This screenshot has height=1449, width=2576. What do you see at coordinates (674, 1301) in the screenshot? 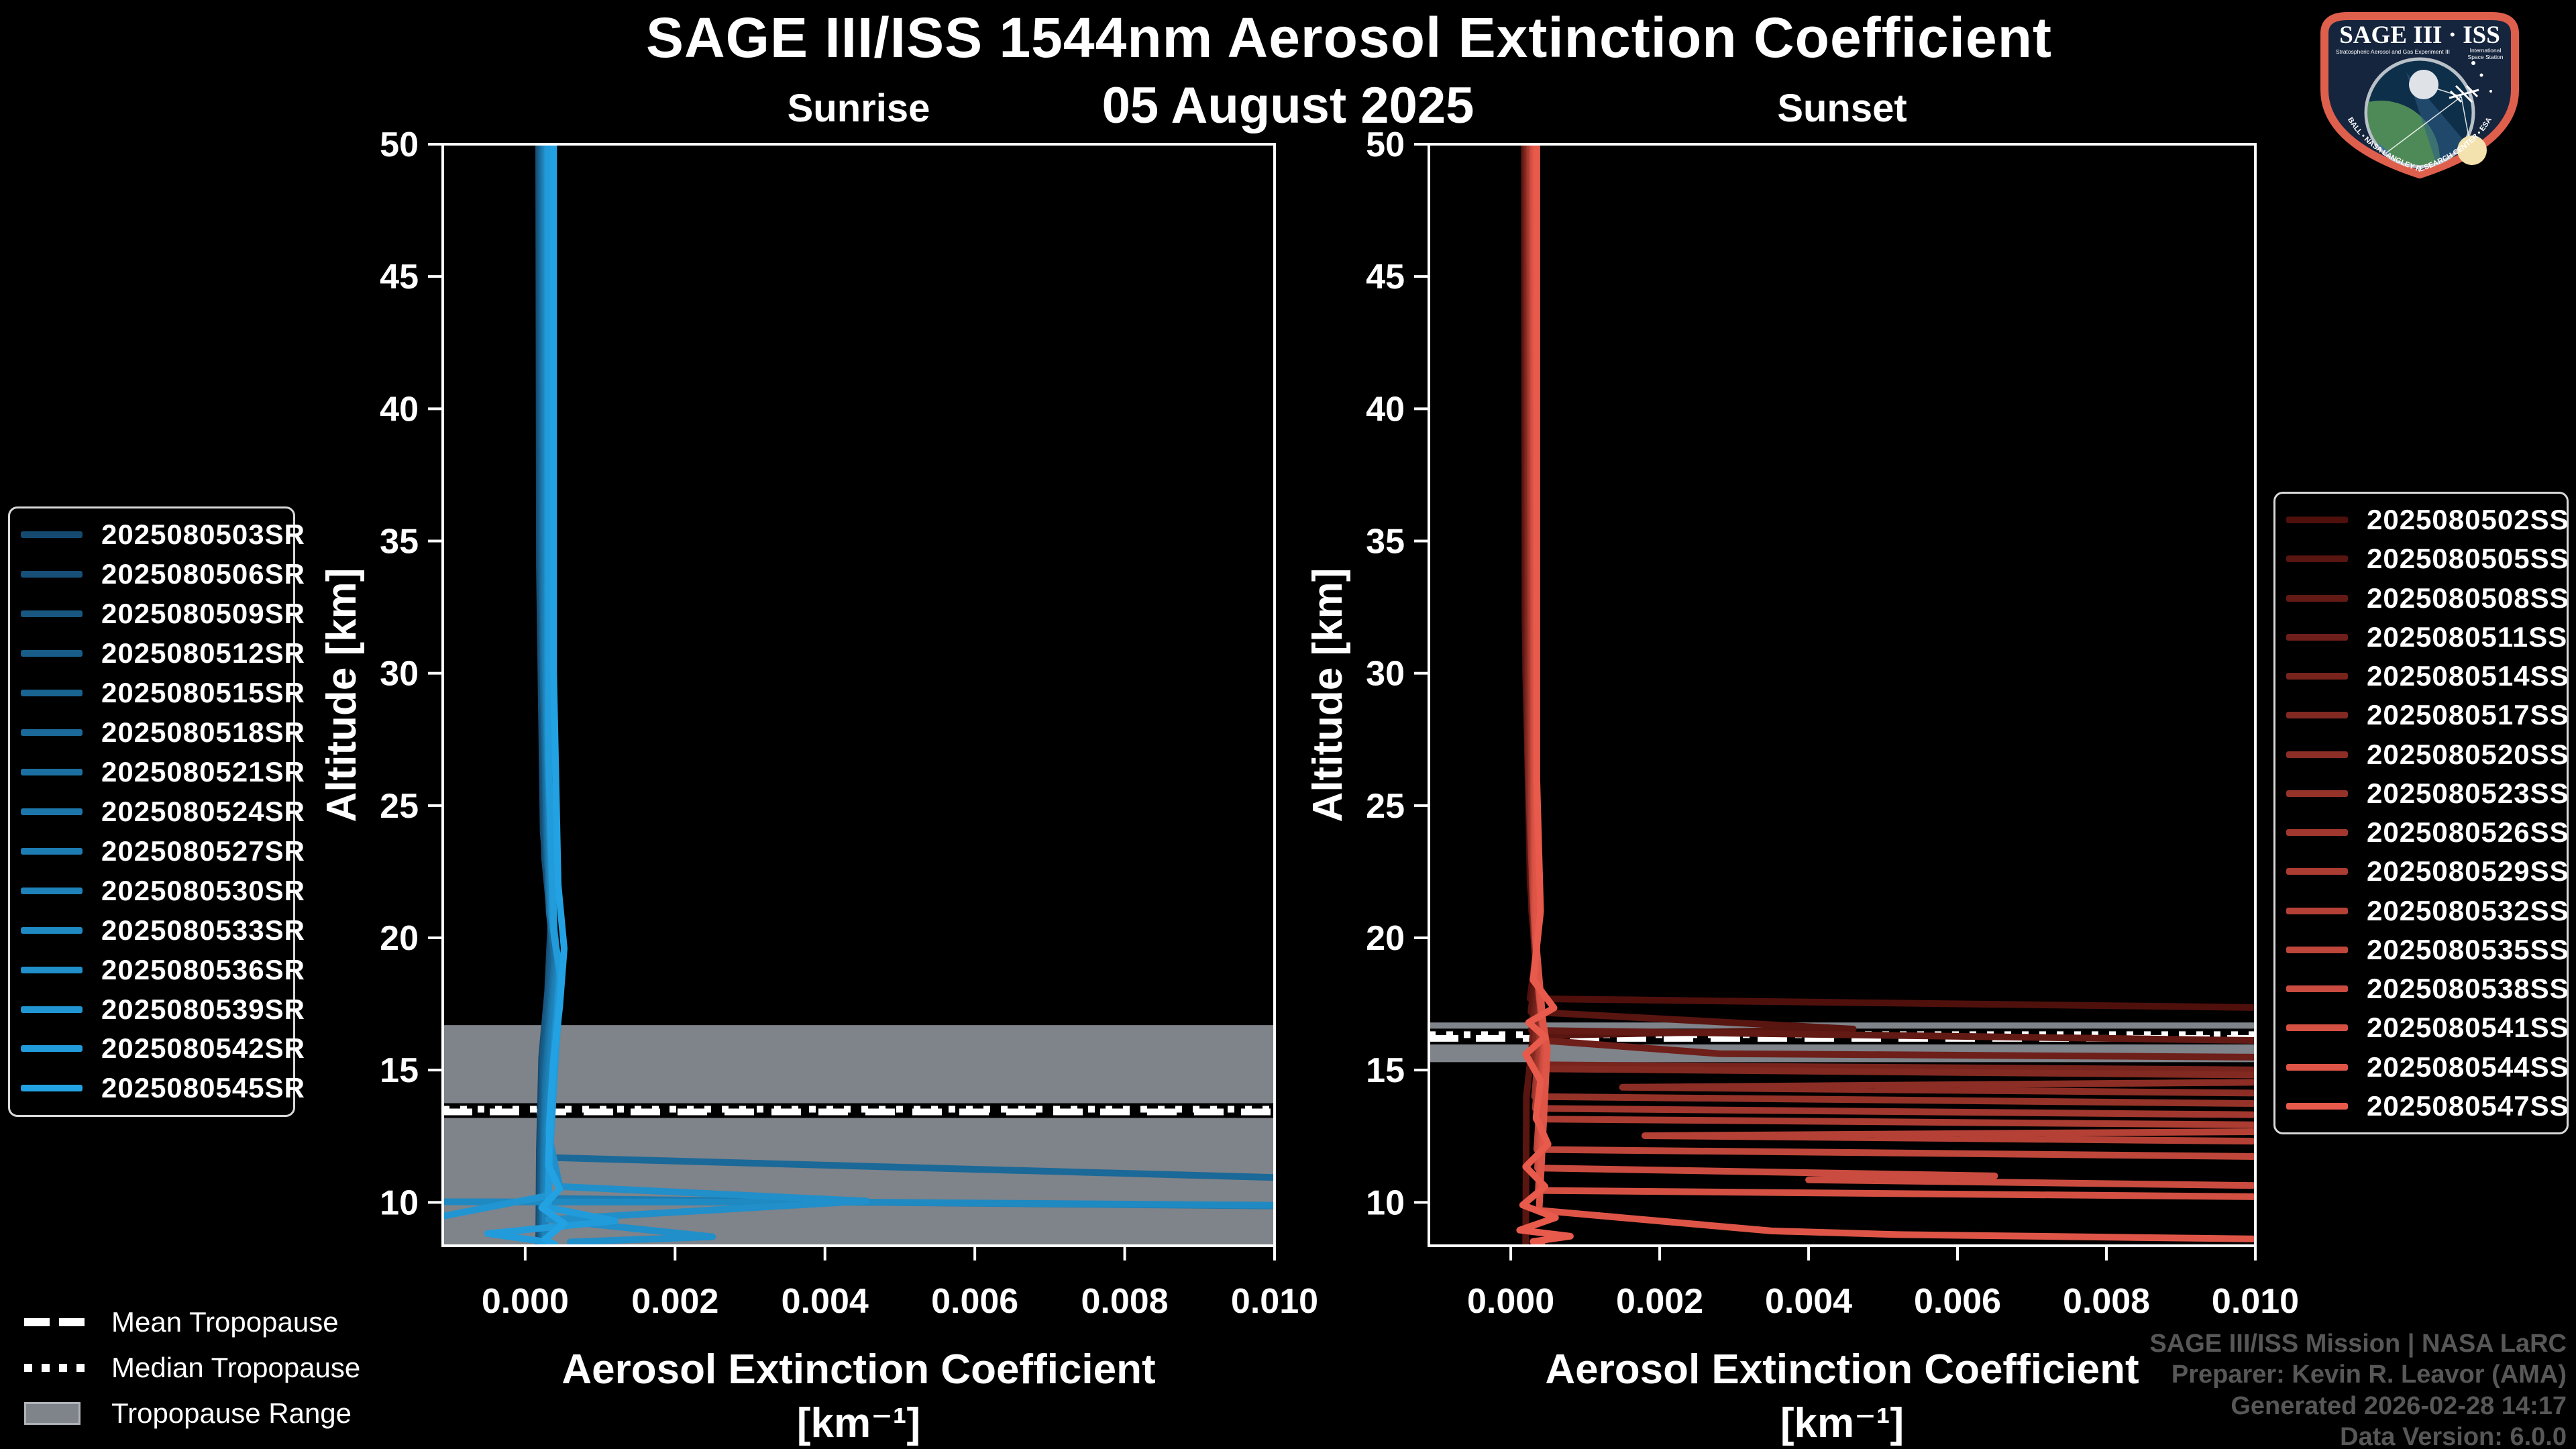
I see `x-tick-label: 0.002` at bounding box center [674, 1301].